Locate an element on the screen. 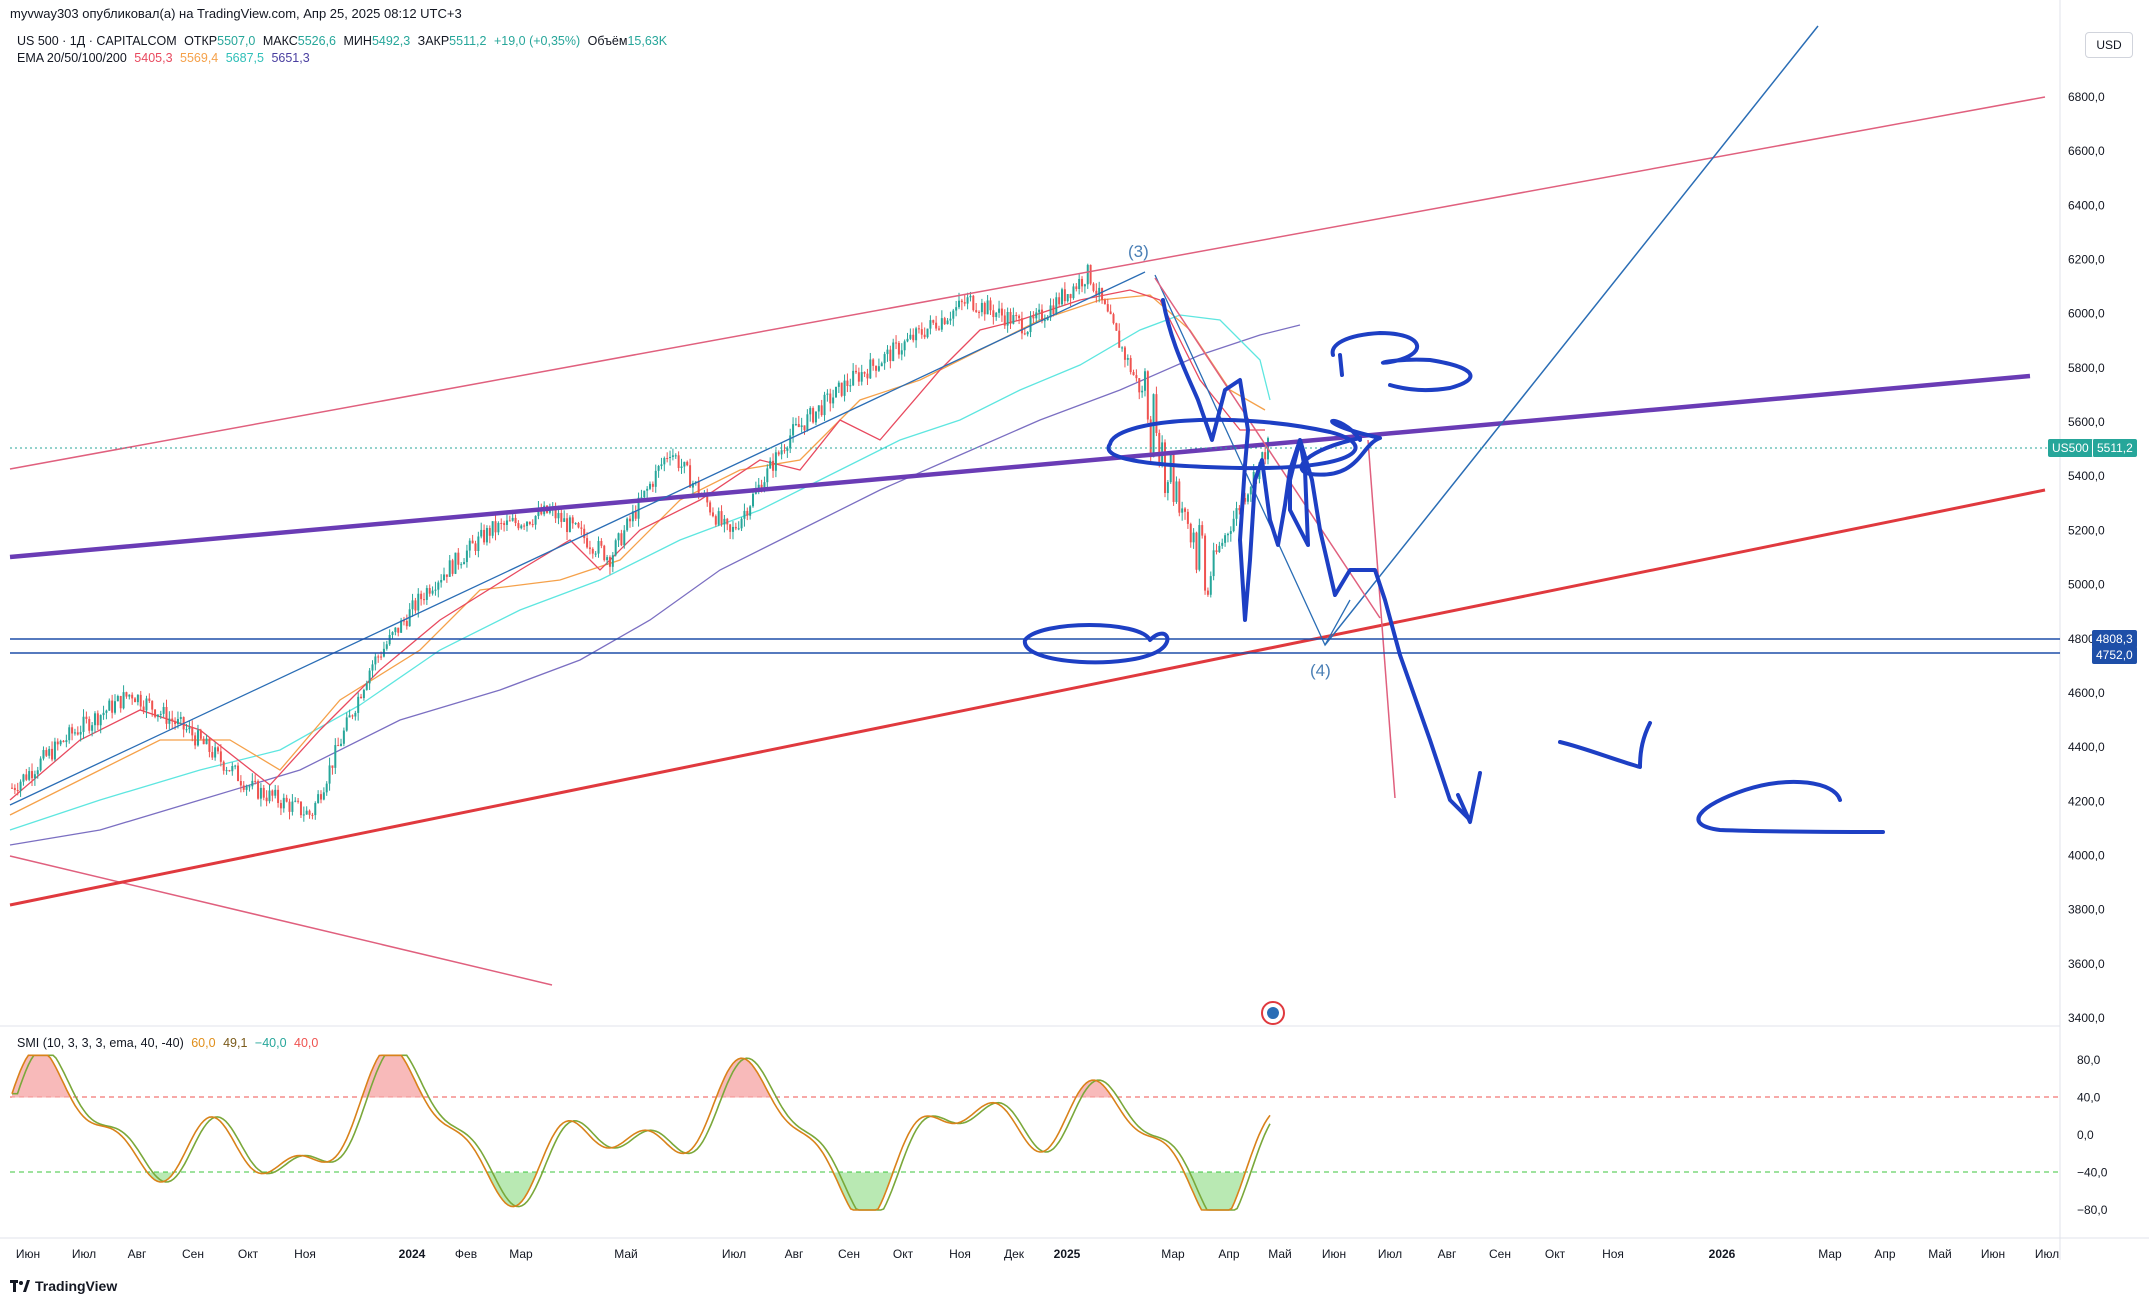  hand-v-mark is located at coordinates (1605, 745).